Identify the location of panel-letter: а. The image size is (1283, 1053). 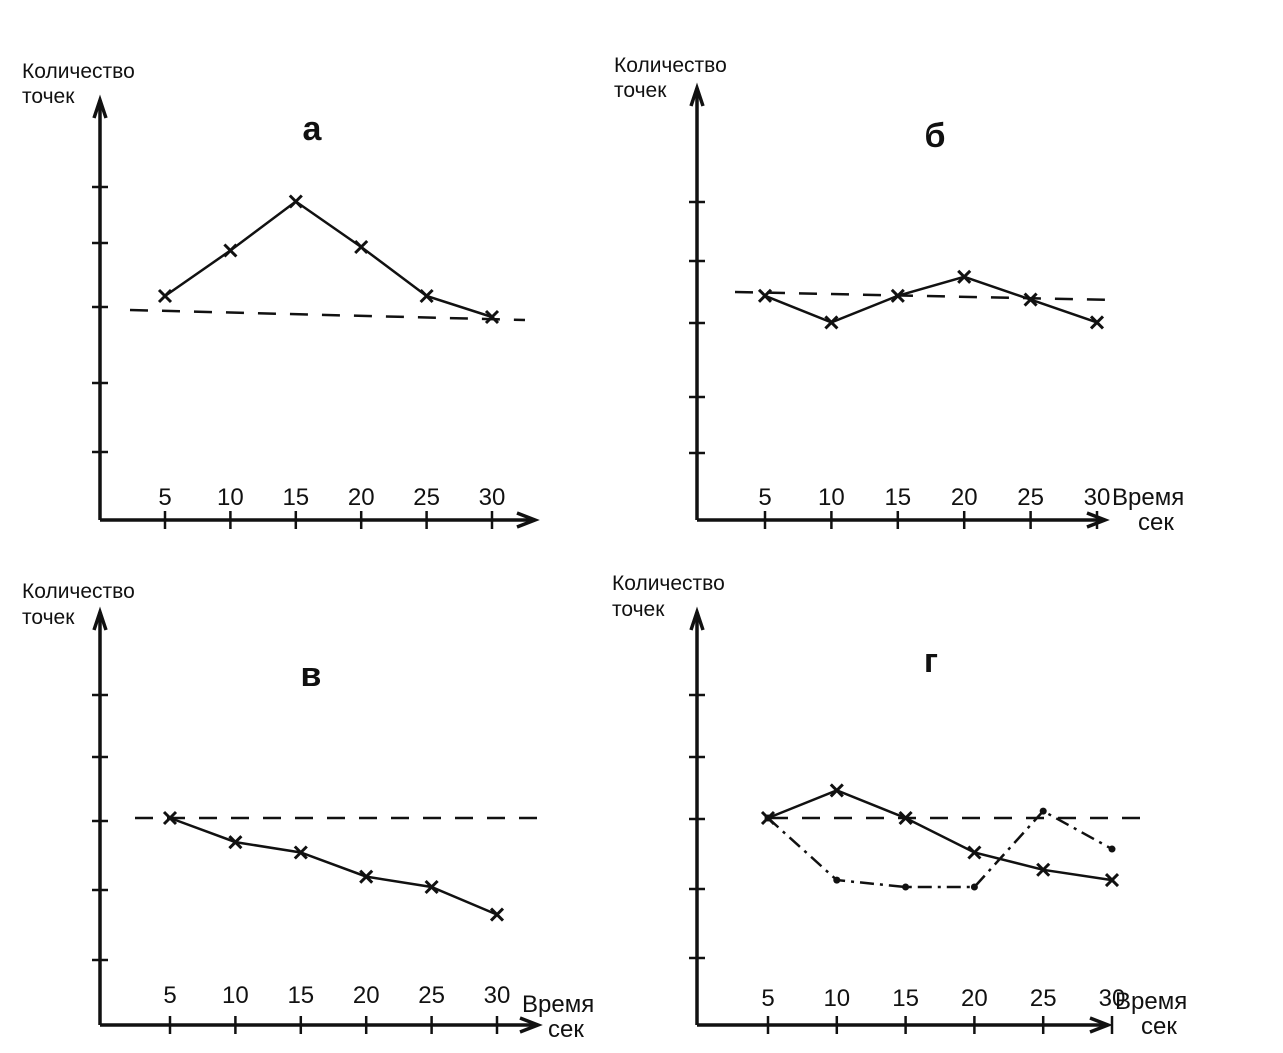
(313, 129).